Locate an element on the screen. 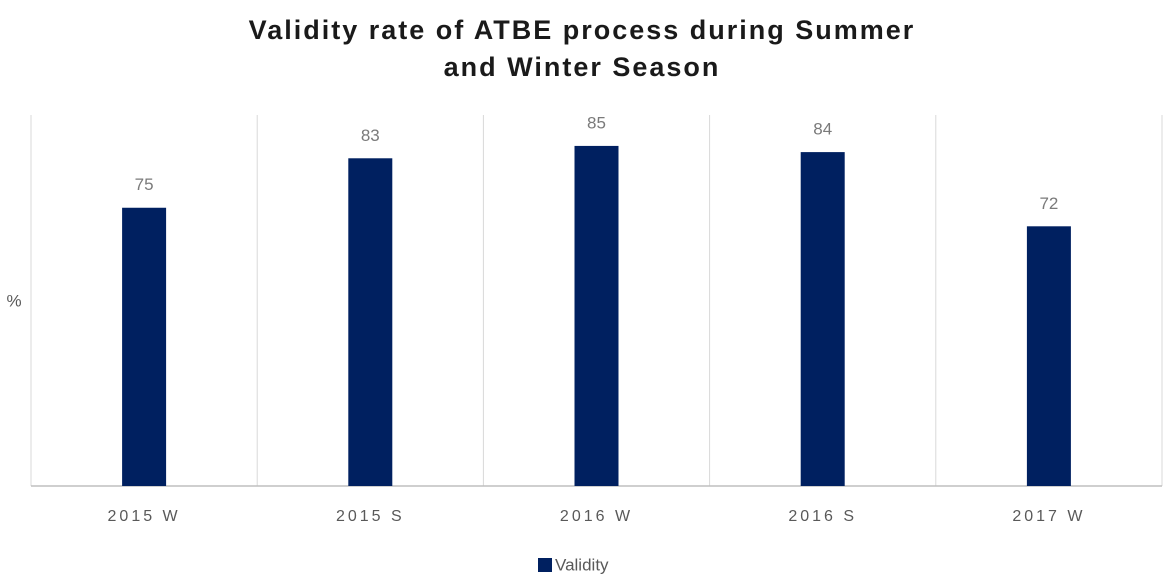  x-tick-label: 2016 W is located at coordinates (596, 516).